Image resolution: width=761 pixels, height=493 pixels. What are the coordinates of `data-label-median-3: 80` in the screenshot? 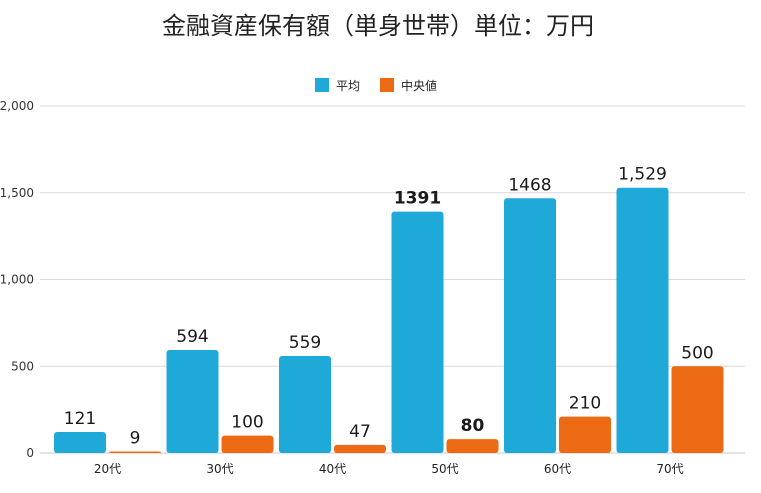 It's located at (473, 426).